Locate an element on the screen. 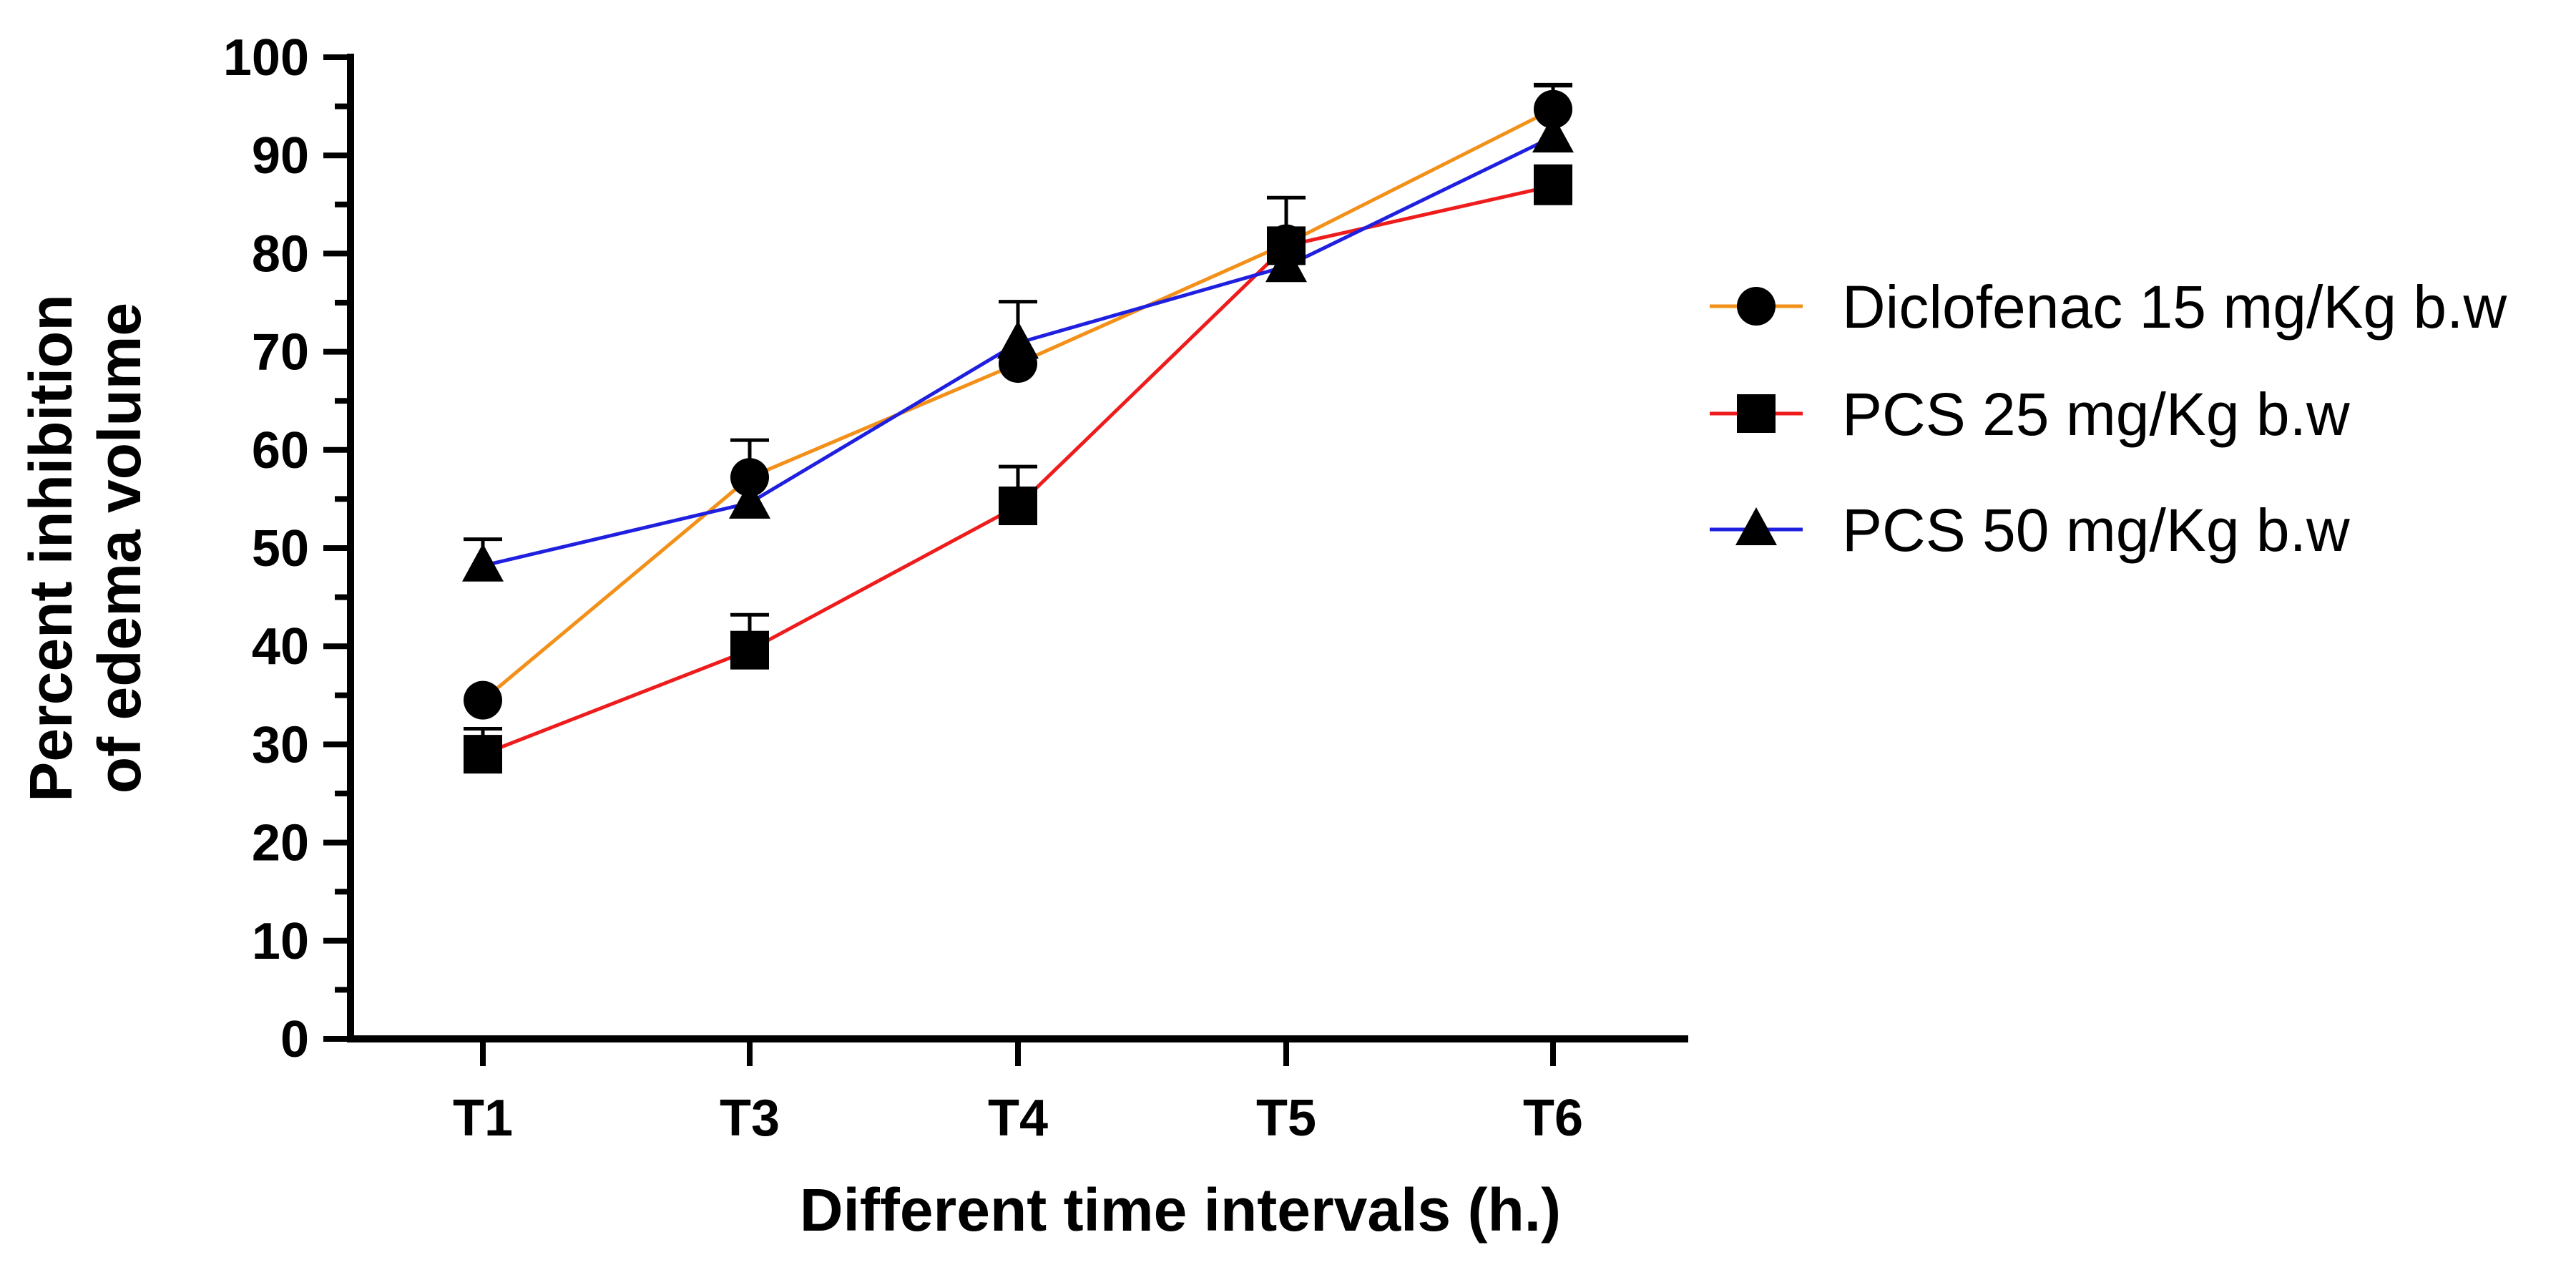  y-tick-label: 10 is located at coordinates (280, 941).